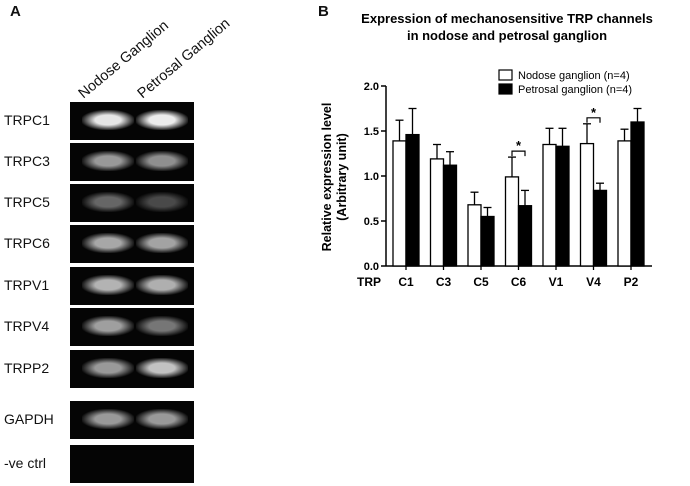  What do you see at coordinates (25, 463) in the screenshot?
I see `gel-row-label: -ve ctrl` at bounding box center [25, 463].